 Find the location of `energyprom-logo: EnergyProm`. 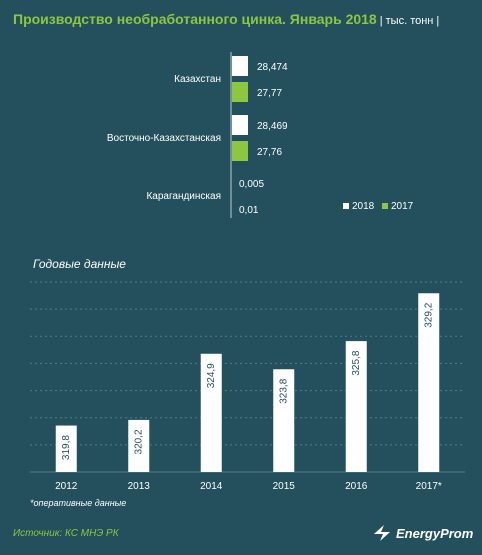

energyprom-logo: EnergyProm is located at coordinates (422, 533).